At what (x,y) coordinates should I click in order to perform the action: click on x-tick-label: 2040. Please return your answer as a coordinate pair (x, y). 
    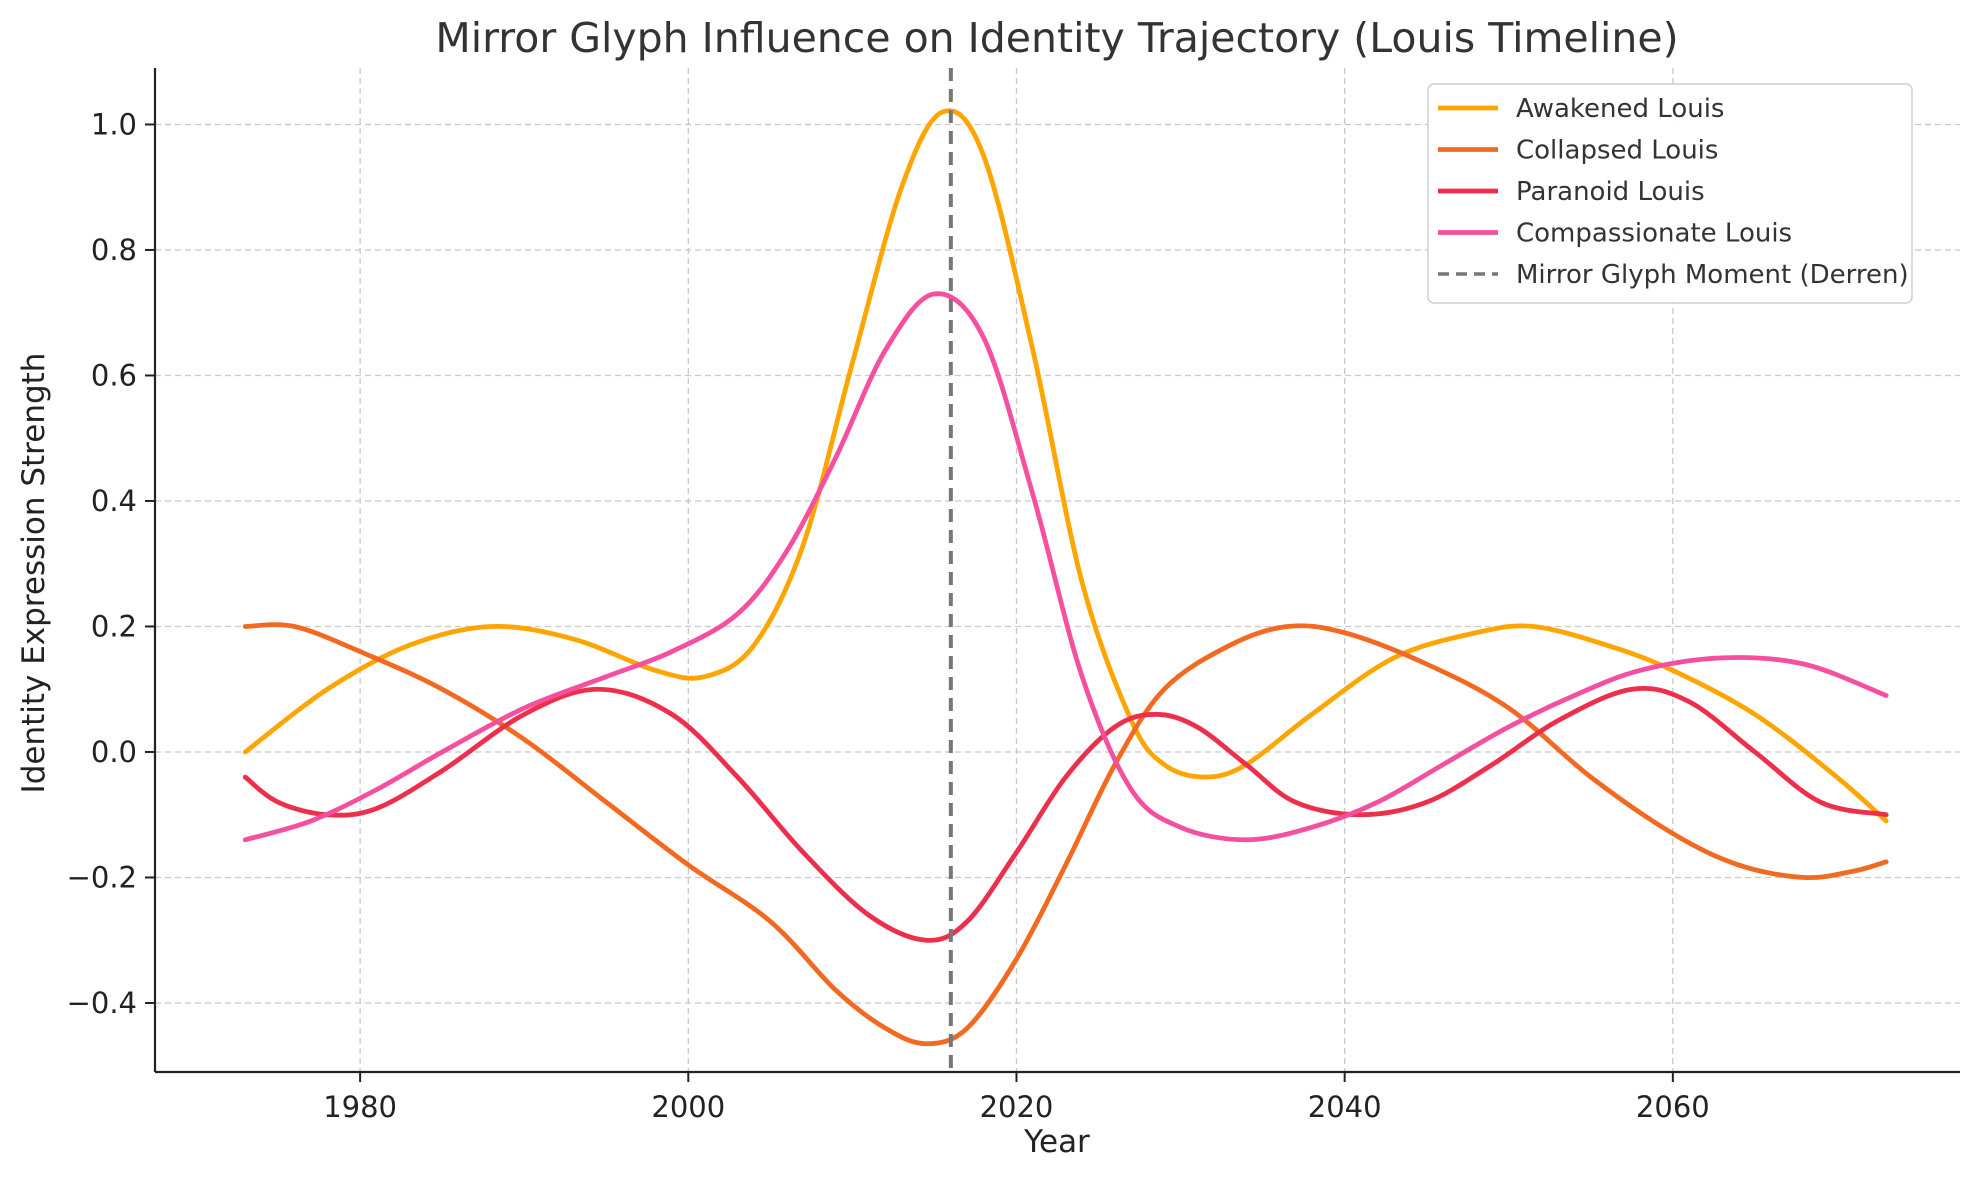
    Looking at the image, I should click on (1345, 1107).